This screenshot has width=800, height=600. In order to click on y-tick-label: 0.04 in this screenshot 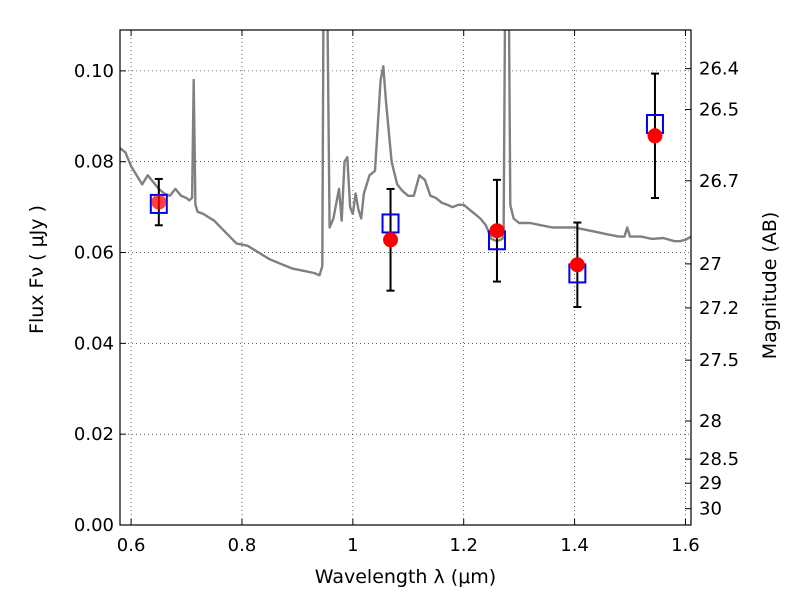, I will do `click(94, 343)`.